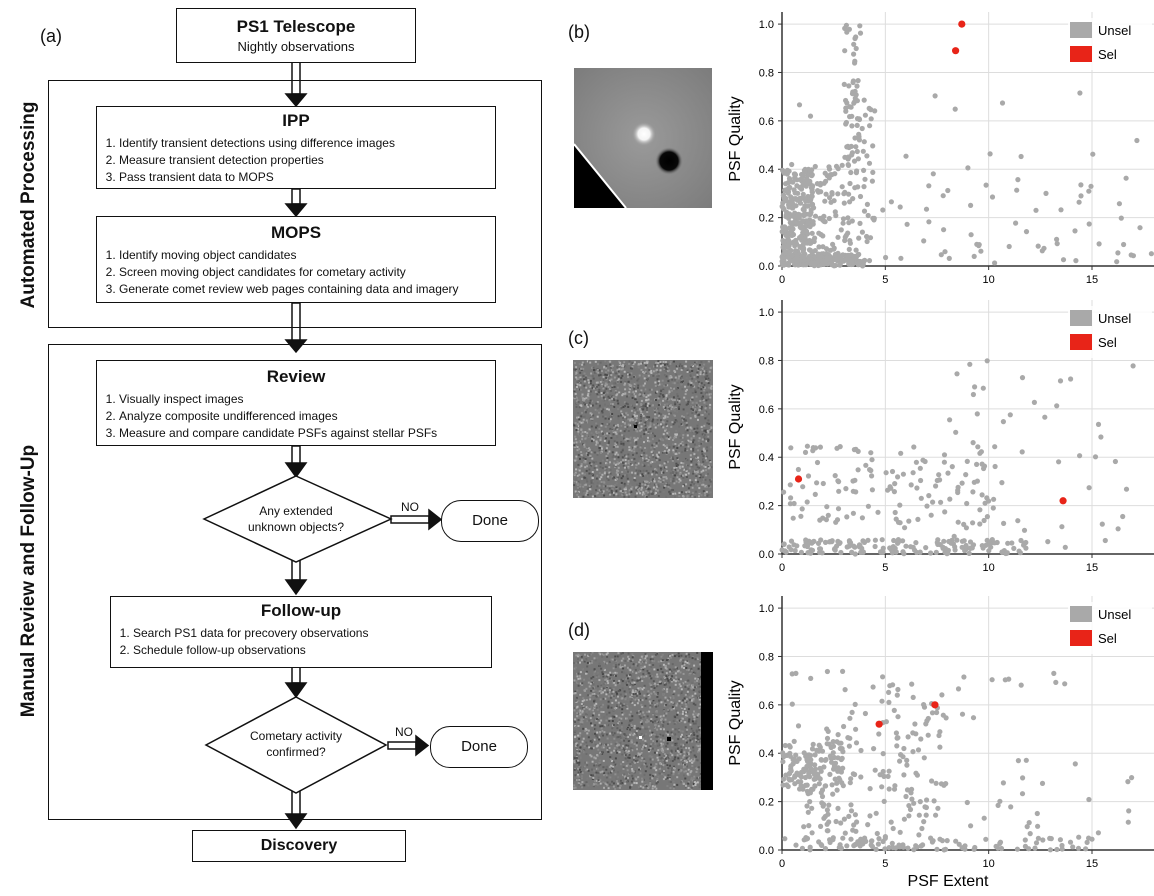 Image resolution: width=1154 pixels, height=896 pixels. Describe the element at coordinates (299, 846) in the screenshot. I see `discovery-box: Discovery` at that location.